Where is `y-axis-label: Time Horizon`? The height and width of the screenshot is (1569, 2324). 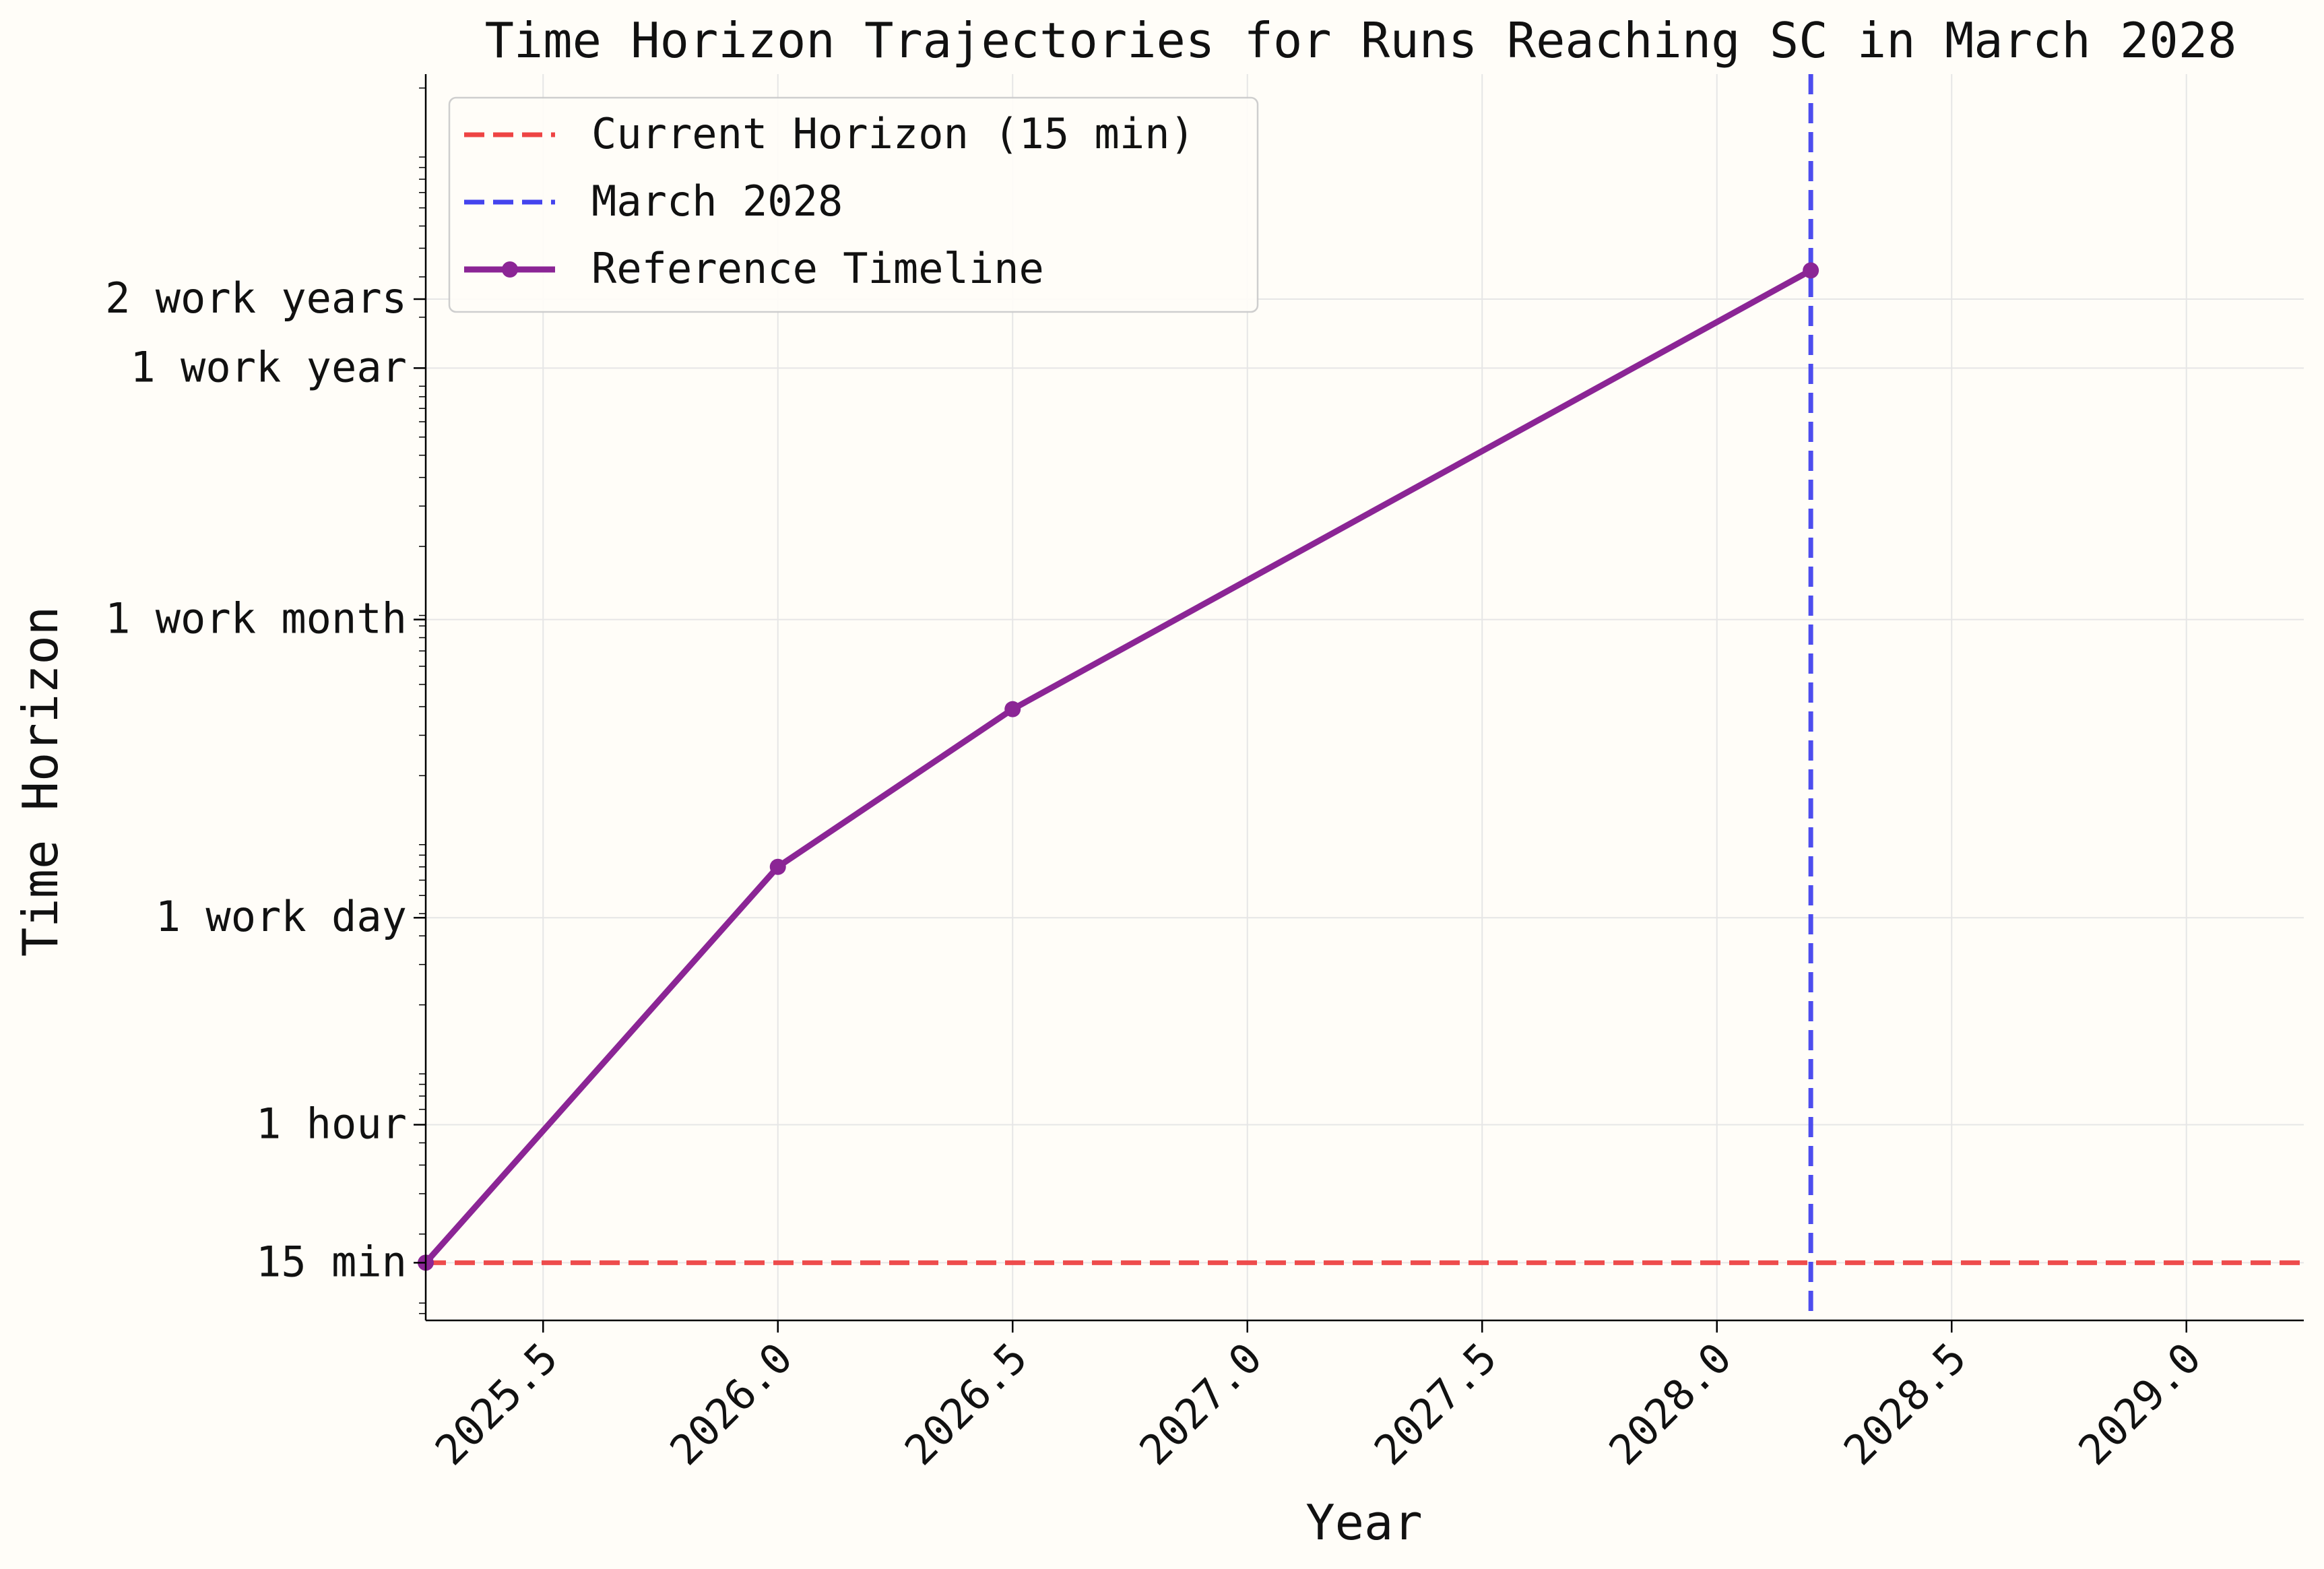 y-axis-label: Time Horizon is located at coordinates (40, 781).